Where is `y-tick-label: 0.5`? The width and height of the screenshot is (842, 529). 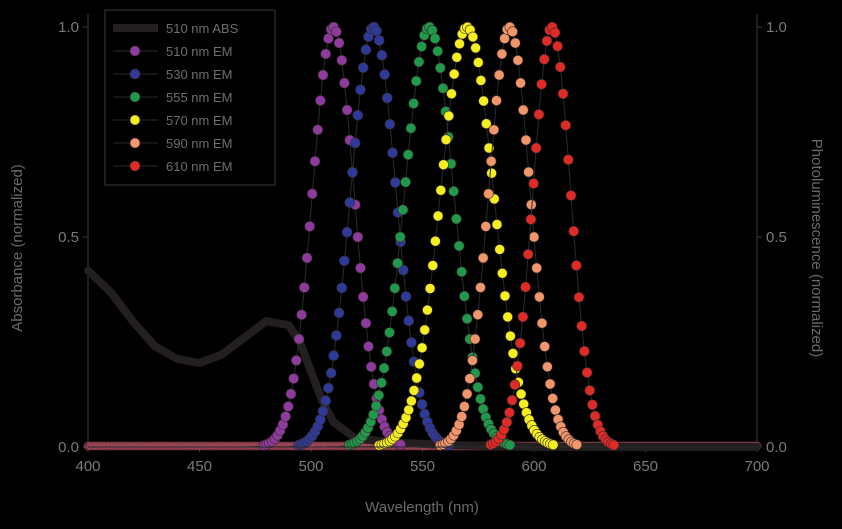
y-tick-label: 0.5 is located at coordinates (68, 237).